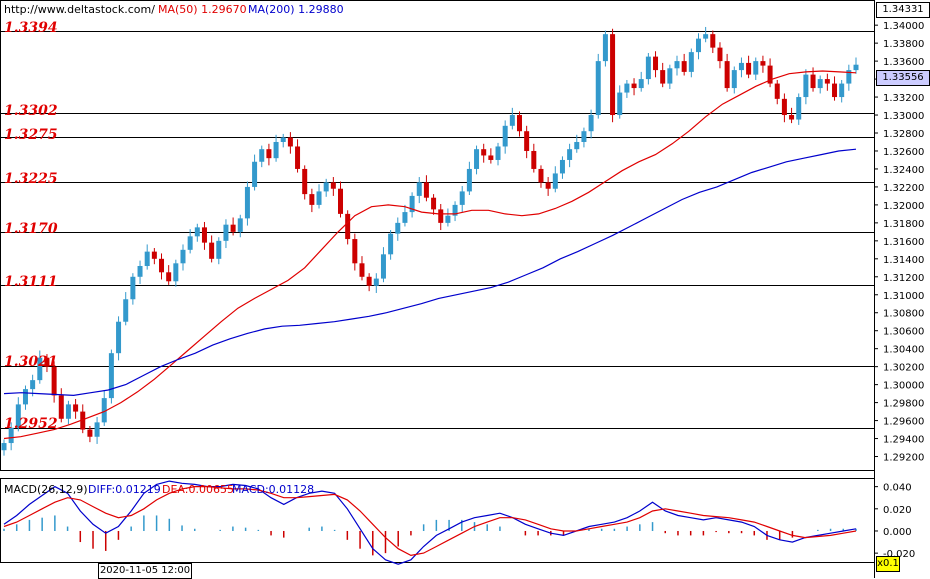 The width and height of the screenshot is (930, 579). Describe the element at coordinates (903, 368) in the screenshot. I see `y-tick-label: 1.30200` at that location.